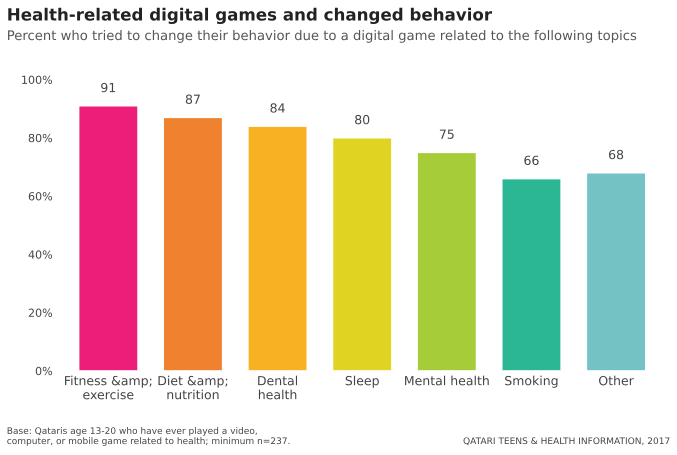  What do you see at coordinates (193, 99) in the screenshot?
I see `data-label: 87` at bounding box center [193, 99].